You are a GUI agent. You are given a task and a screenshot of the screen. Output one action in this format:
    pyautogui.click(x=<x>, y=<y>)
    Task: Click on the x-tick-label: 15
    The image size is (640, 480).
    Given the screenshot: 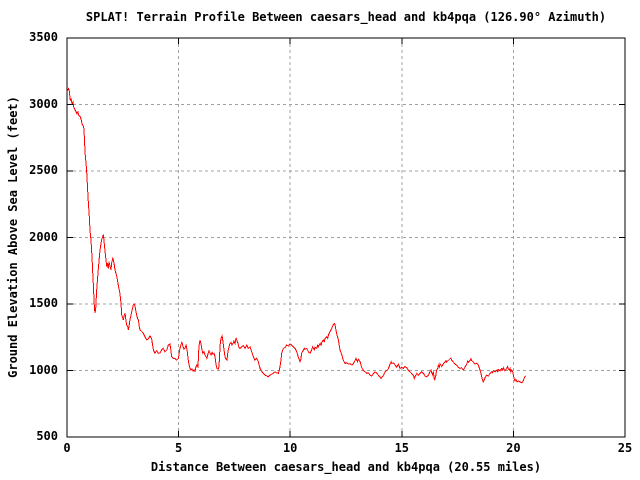 What is the action you would take?
    pyautogui.click(x=402, y=448)
    